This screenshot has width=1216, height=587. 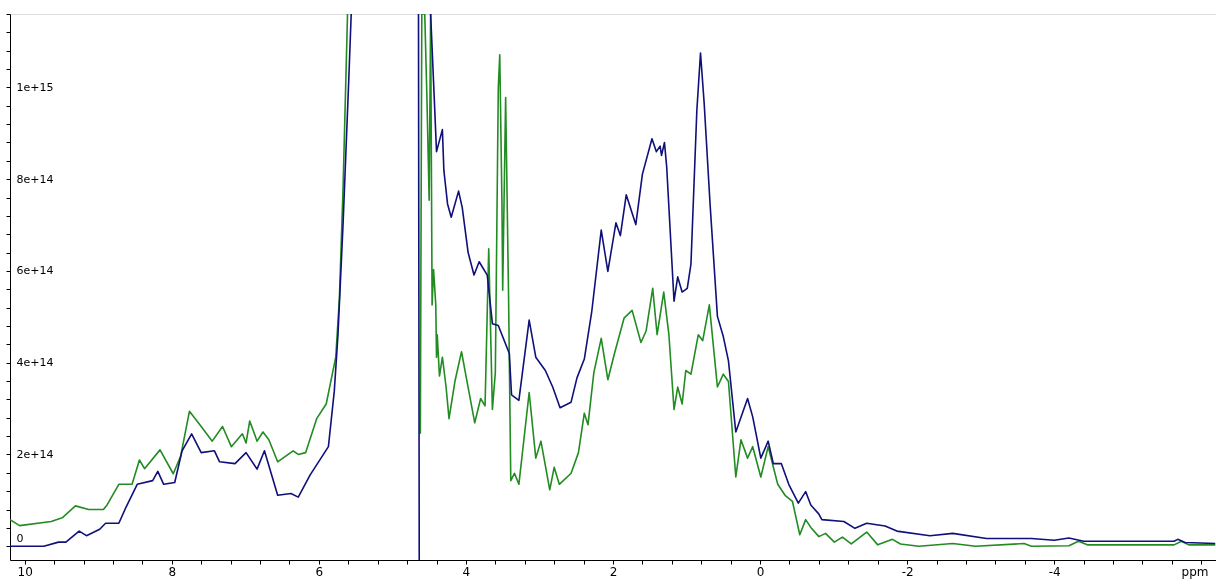 What do you see at coordinates (760, 571) in the screenshot?
I see `x-tick-label: 0` at bounding box center [760, 571].